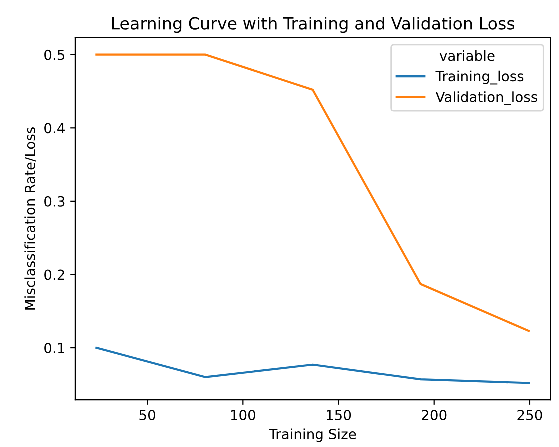  What do you see at coordinates (487, 99) in the screenshot?
I see `legend-label: Validation_loss` at bounding box center [487, 99].